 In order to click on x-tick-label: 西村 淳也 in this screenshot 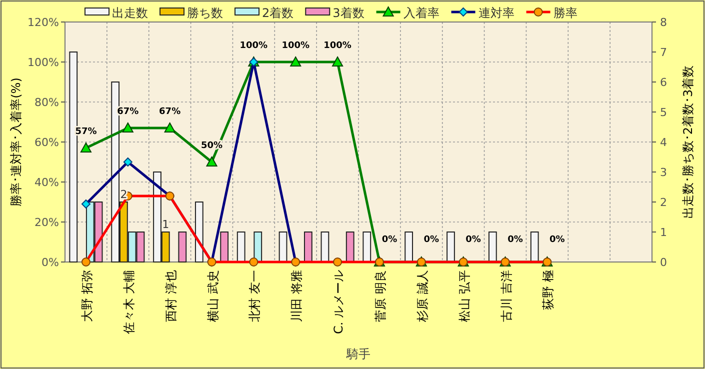, I will do `click(171, 296)`.